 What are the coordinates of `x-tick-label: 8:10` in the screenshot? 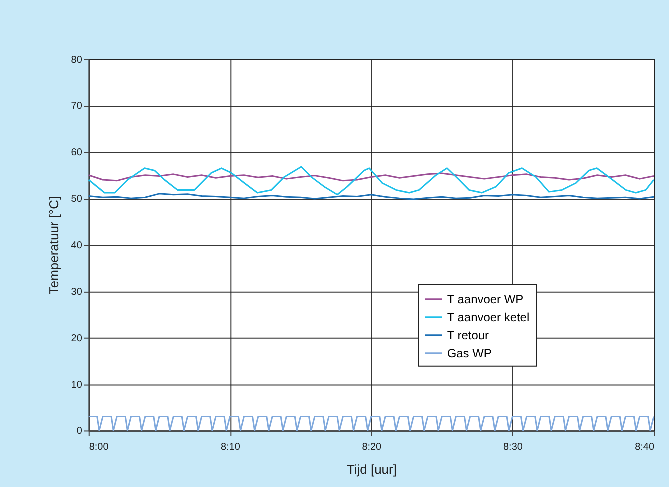 It's located at (230, 448).